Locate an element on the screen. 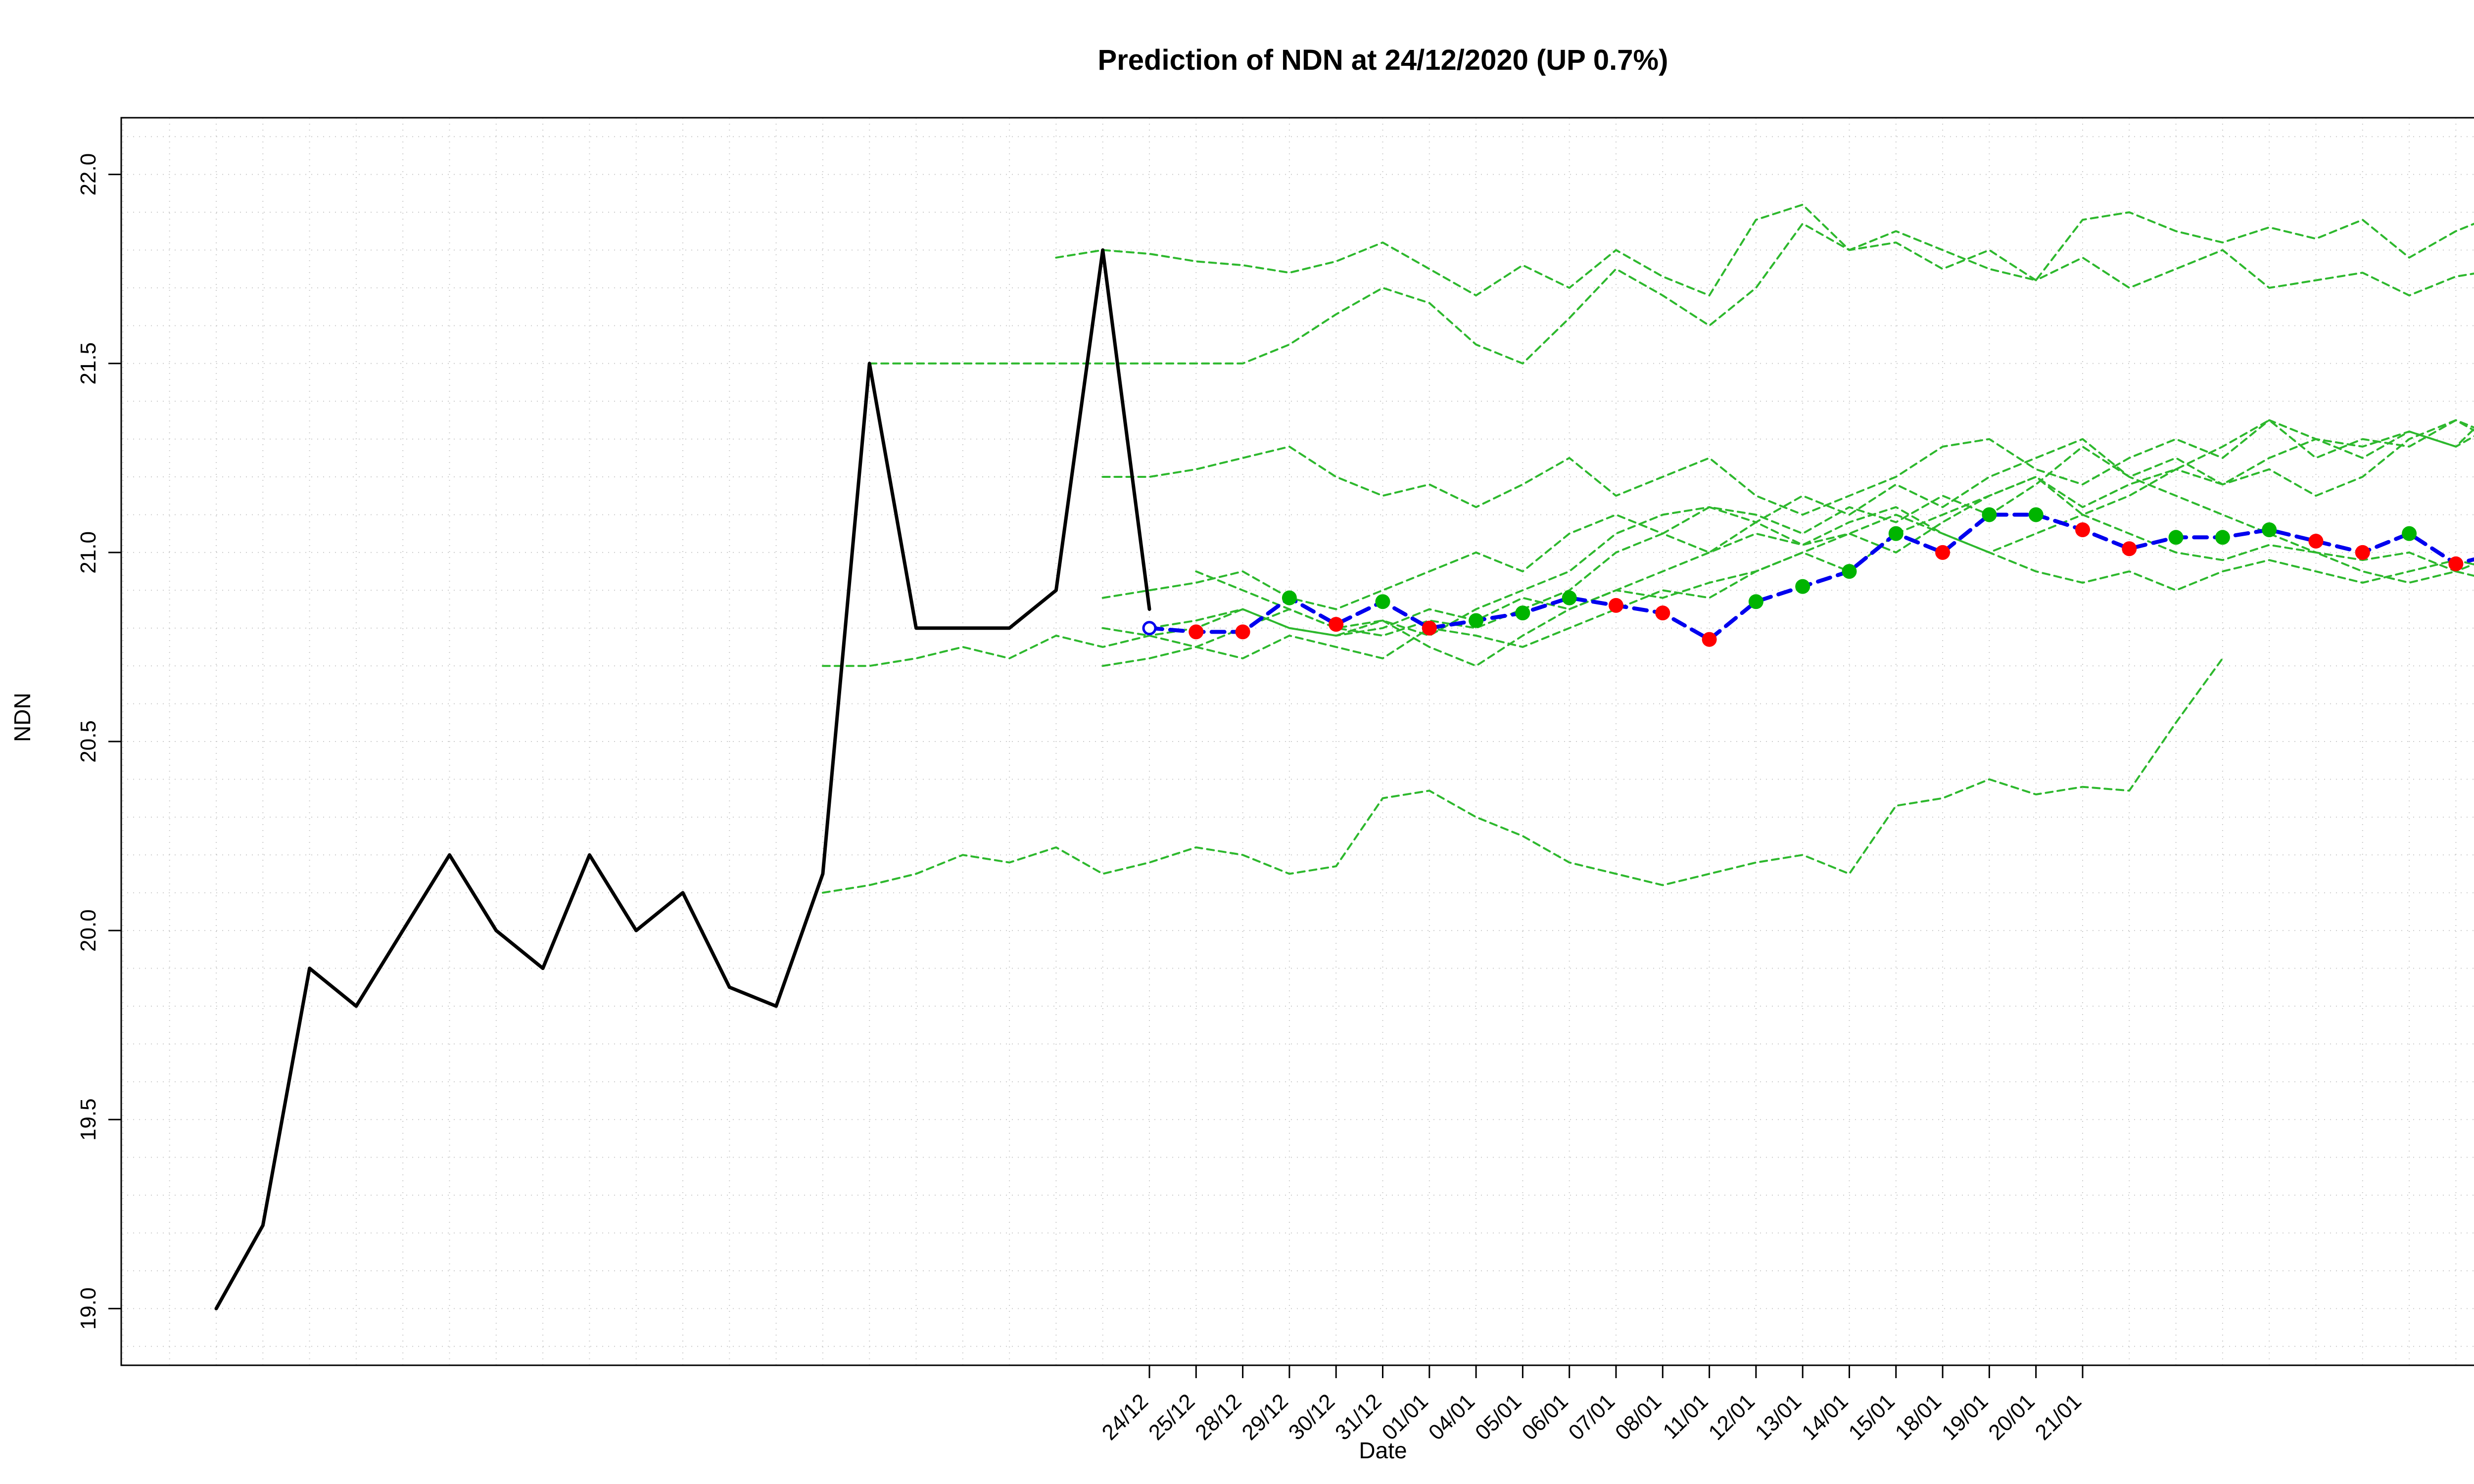 The image size is (2474, 1484). x-axis-title: Date is located at coordinates (1383, 1450).